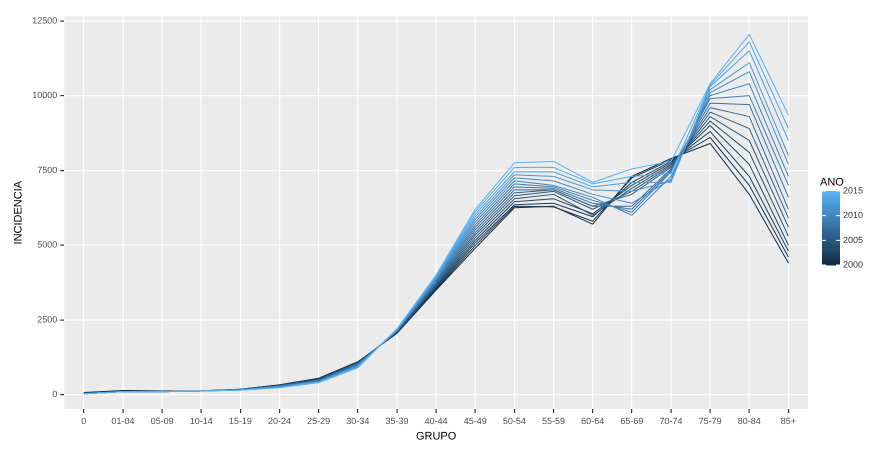 The height and width of the screenshot is (451, 871). Describe the element at coordinates (554, 421) in the screenshot. I see `x-tick-label: 55-59` at that location.